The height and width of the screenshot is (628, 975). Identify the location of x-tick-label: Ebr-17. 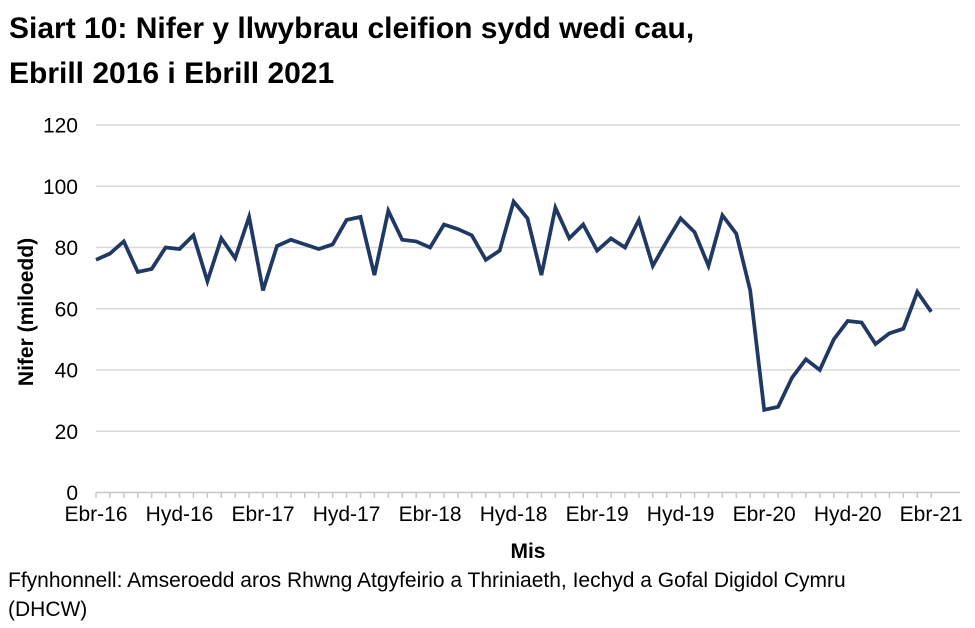
(263, 514).